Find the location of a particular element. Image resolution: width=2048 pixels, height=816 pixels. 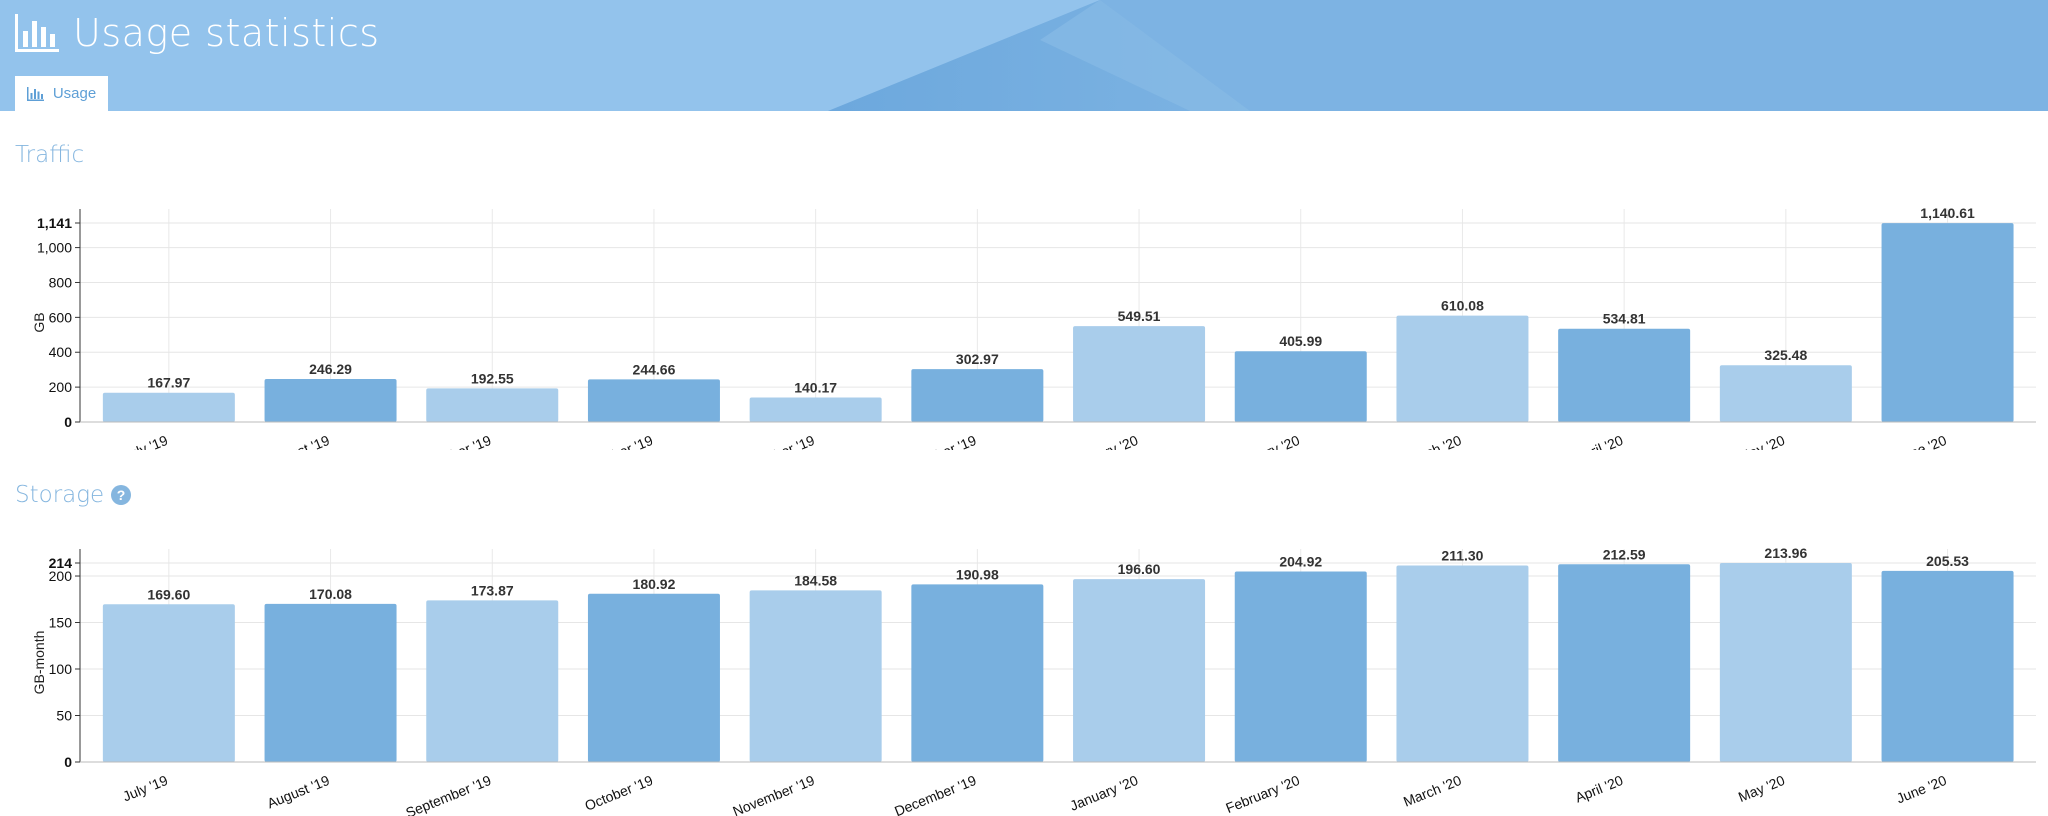

question-circle-icon: ? is located at coordinates (121, 495).